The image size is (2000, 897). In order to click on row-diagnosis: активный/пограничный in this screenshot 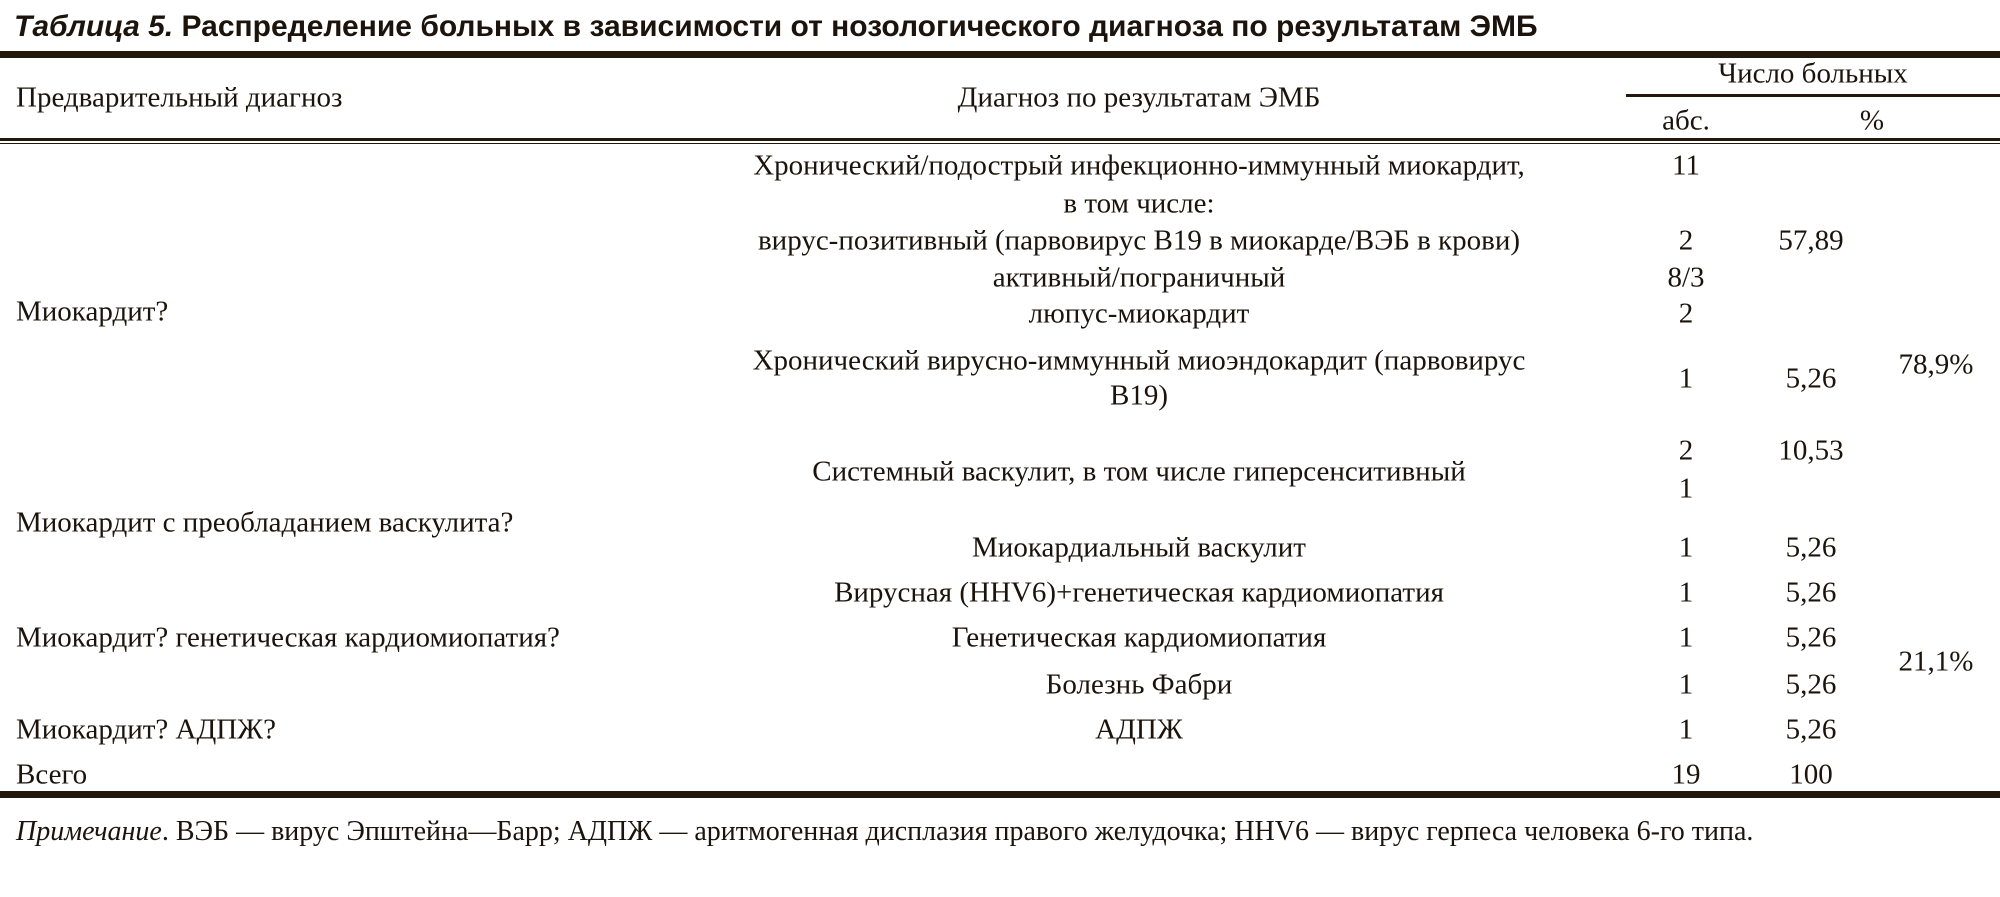, I will do `click(1139, 277)`.